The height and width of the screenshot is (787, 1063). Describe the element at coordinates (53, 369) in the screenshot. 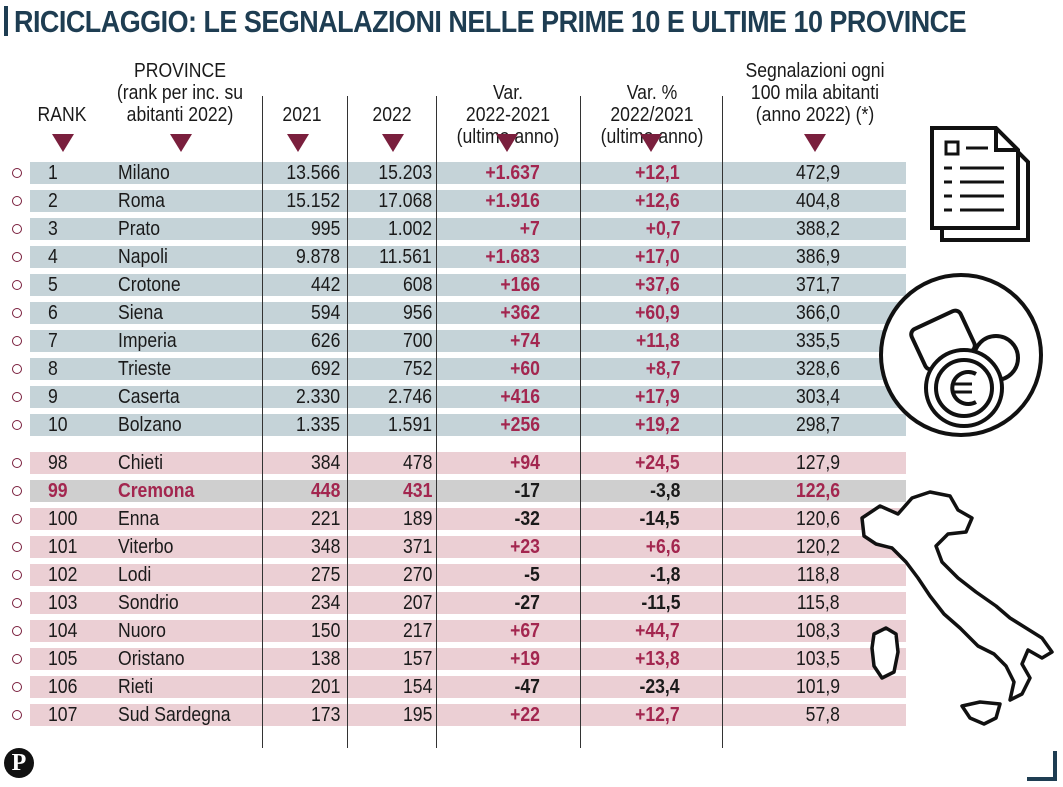

I see `cell-rank: 8` at that location.